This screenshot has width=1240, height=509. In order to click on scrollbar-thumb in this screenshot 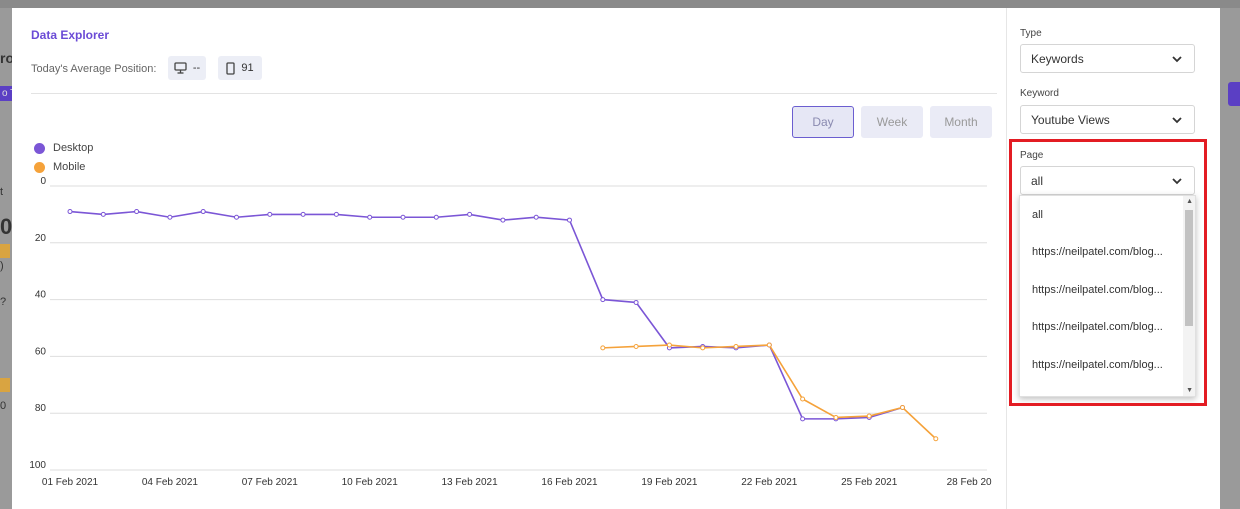, I will do `click(1189, 268)`.